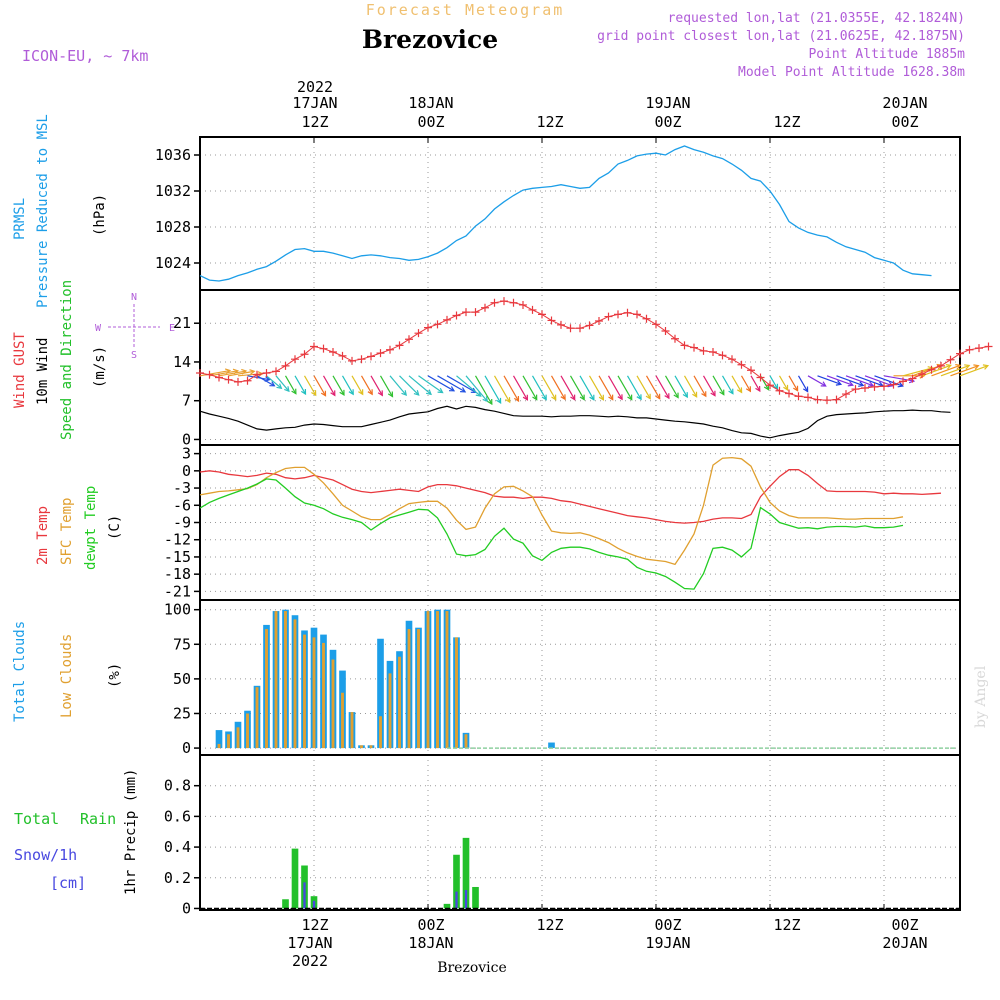 The width and height of the screenshot is (1000, 1000). What do you see at coordinates (177, 574) in the screenshot?
I see `y-tick-label: -18` at bounding box center [177, 574].